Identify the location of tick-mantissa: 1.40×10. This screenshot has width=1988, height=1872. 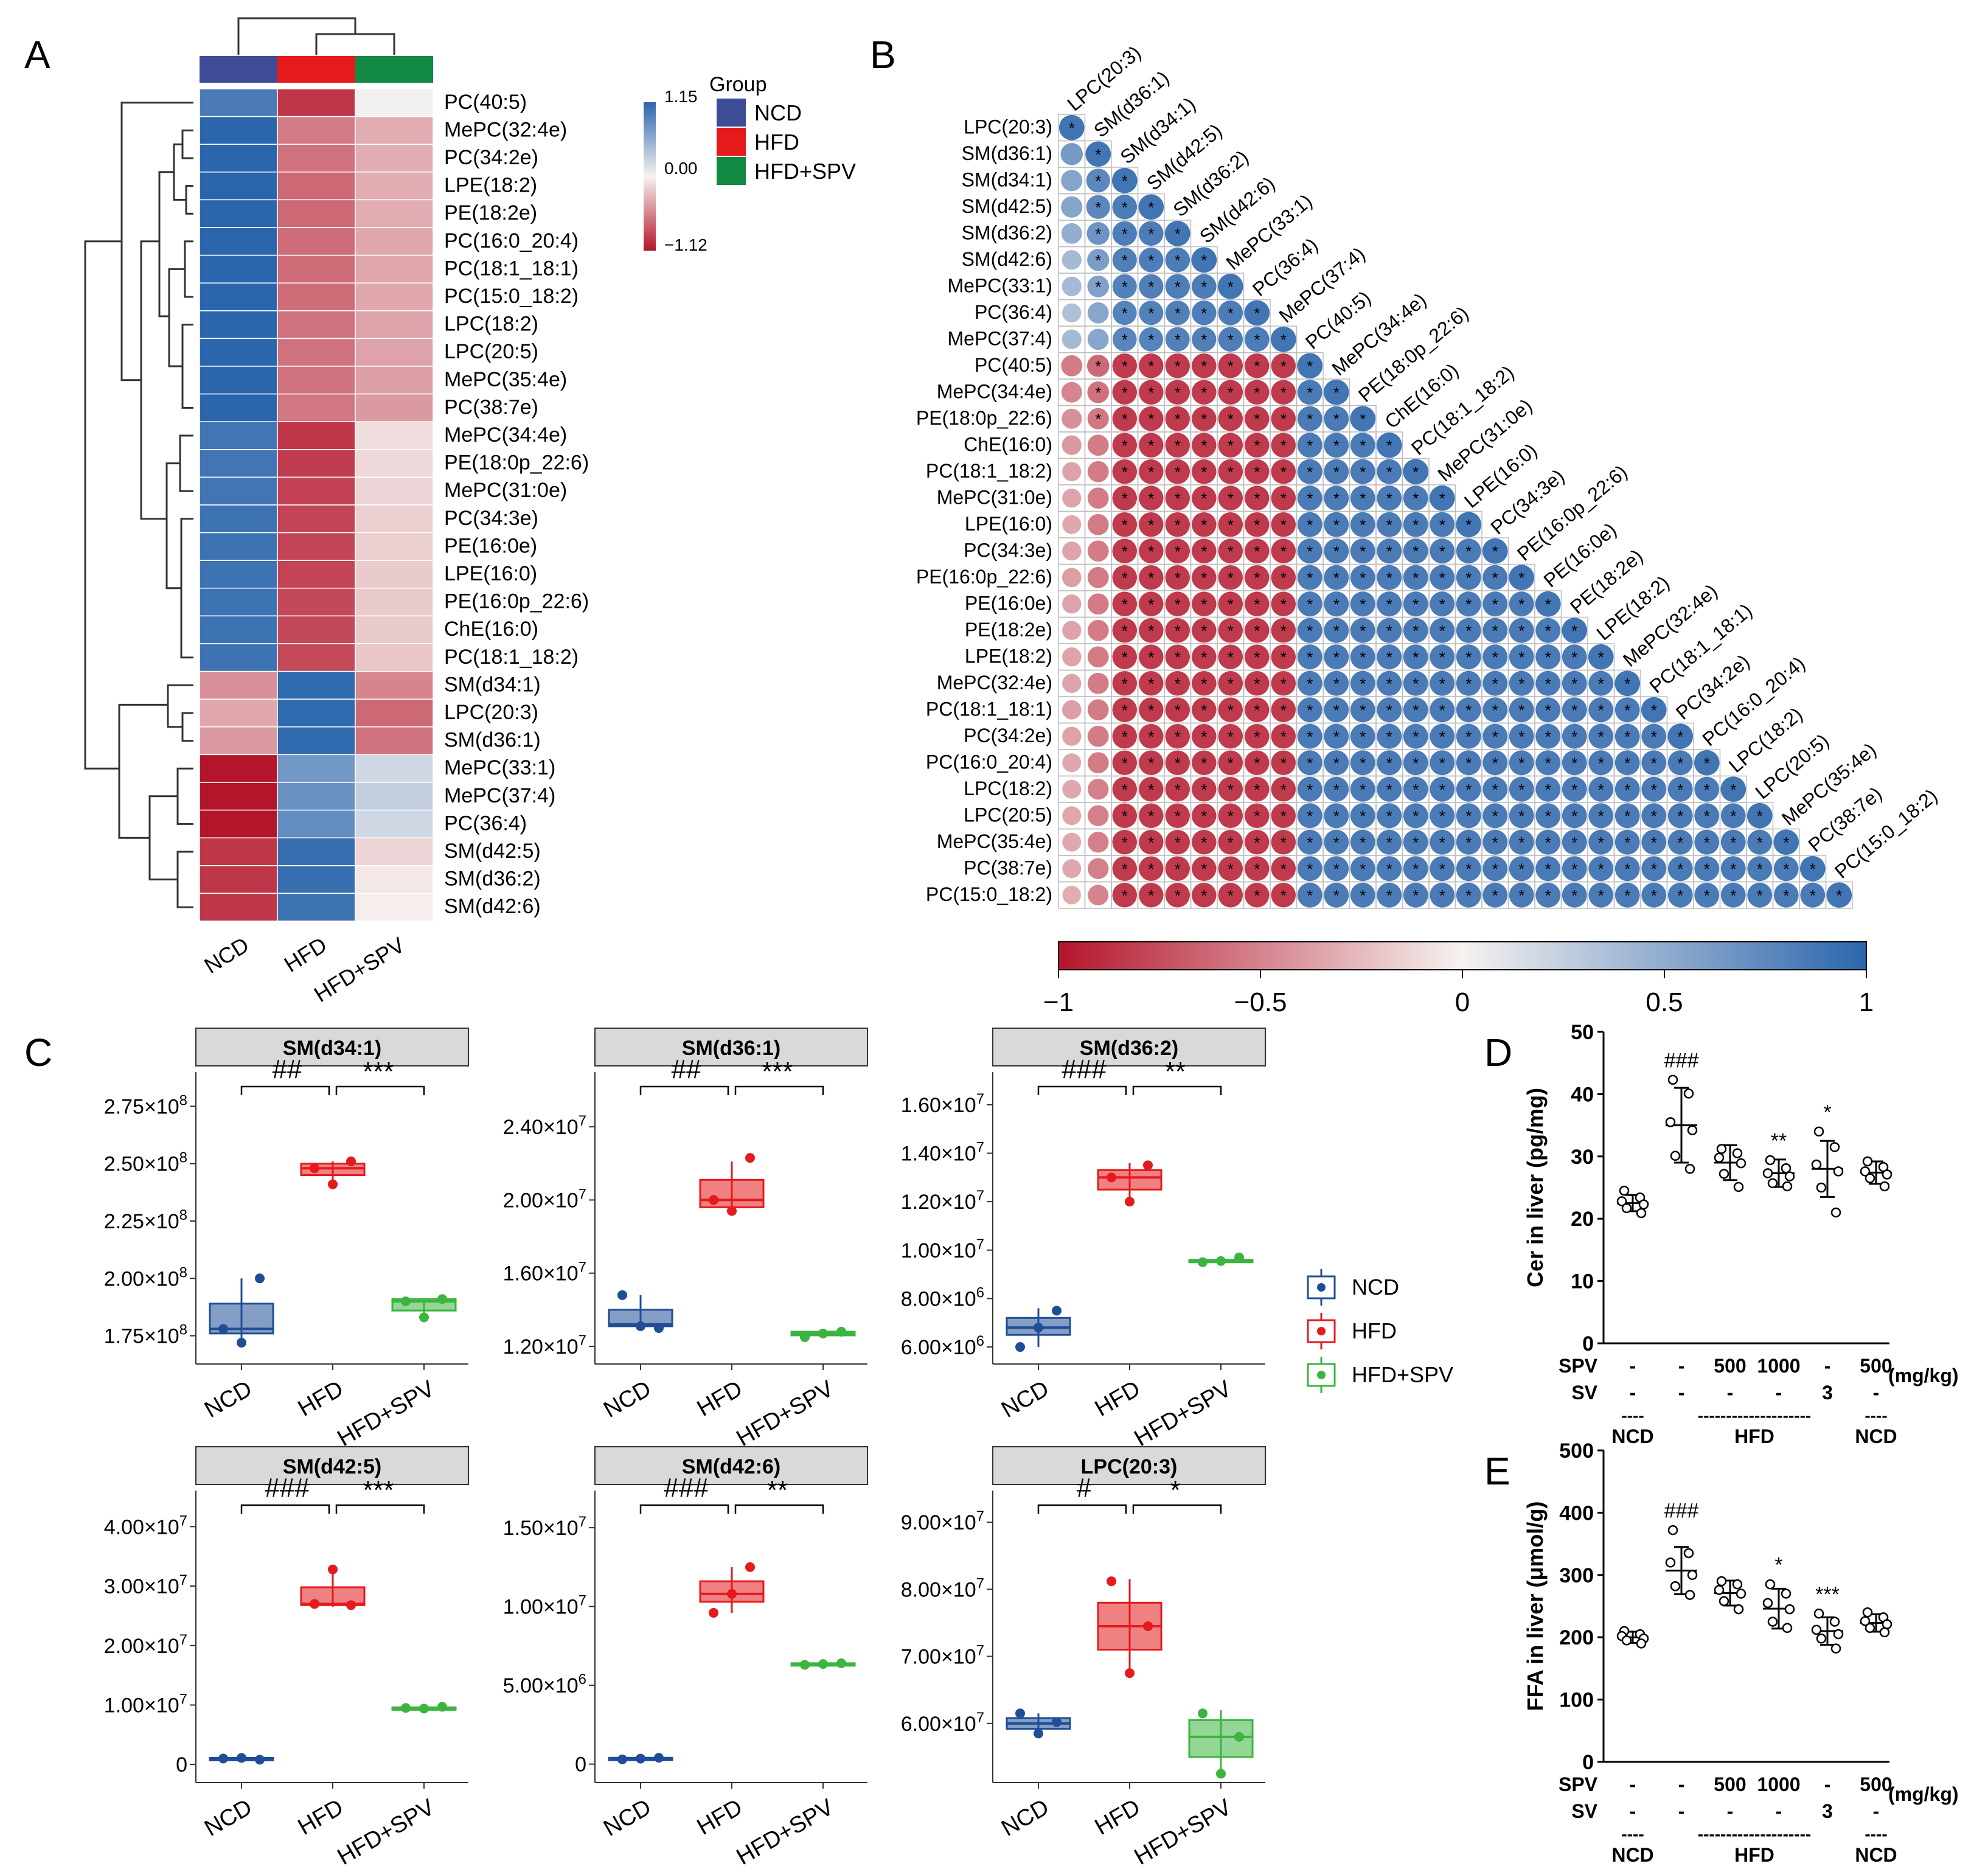
(938, 1154).